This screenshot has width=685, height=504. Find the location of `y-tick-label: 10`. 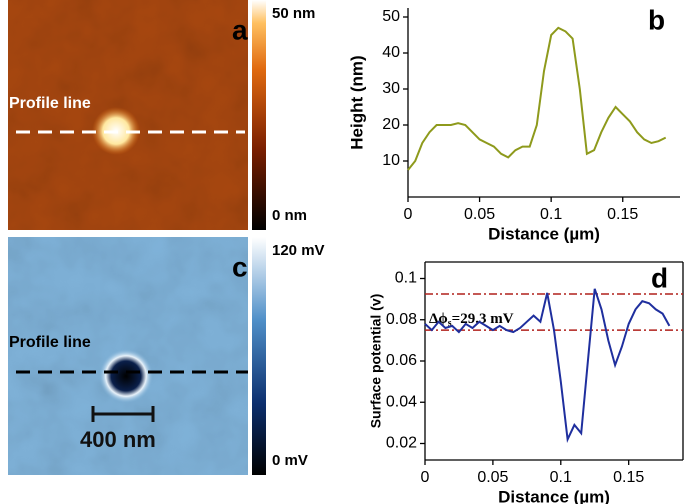

y-tick-label: 10 is located at coordinates (391, 160).